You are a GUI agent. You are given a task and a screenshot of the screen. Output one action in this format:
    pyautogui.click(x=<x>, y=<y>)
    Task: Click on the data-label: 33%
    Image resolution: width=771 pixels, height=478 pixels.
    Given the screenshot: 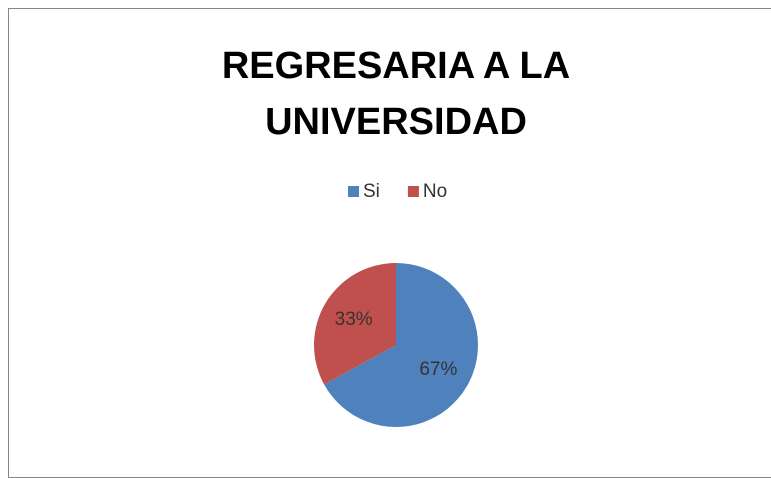 What is the action you would take?
    pyautogui.click(x=354, y=319)
    